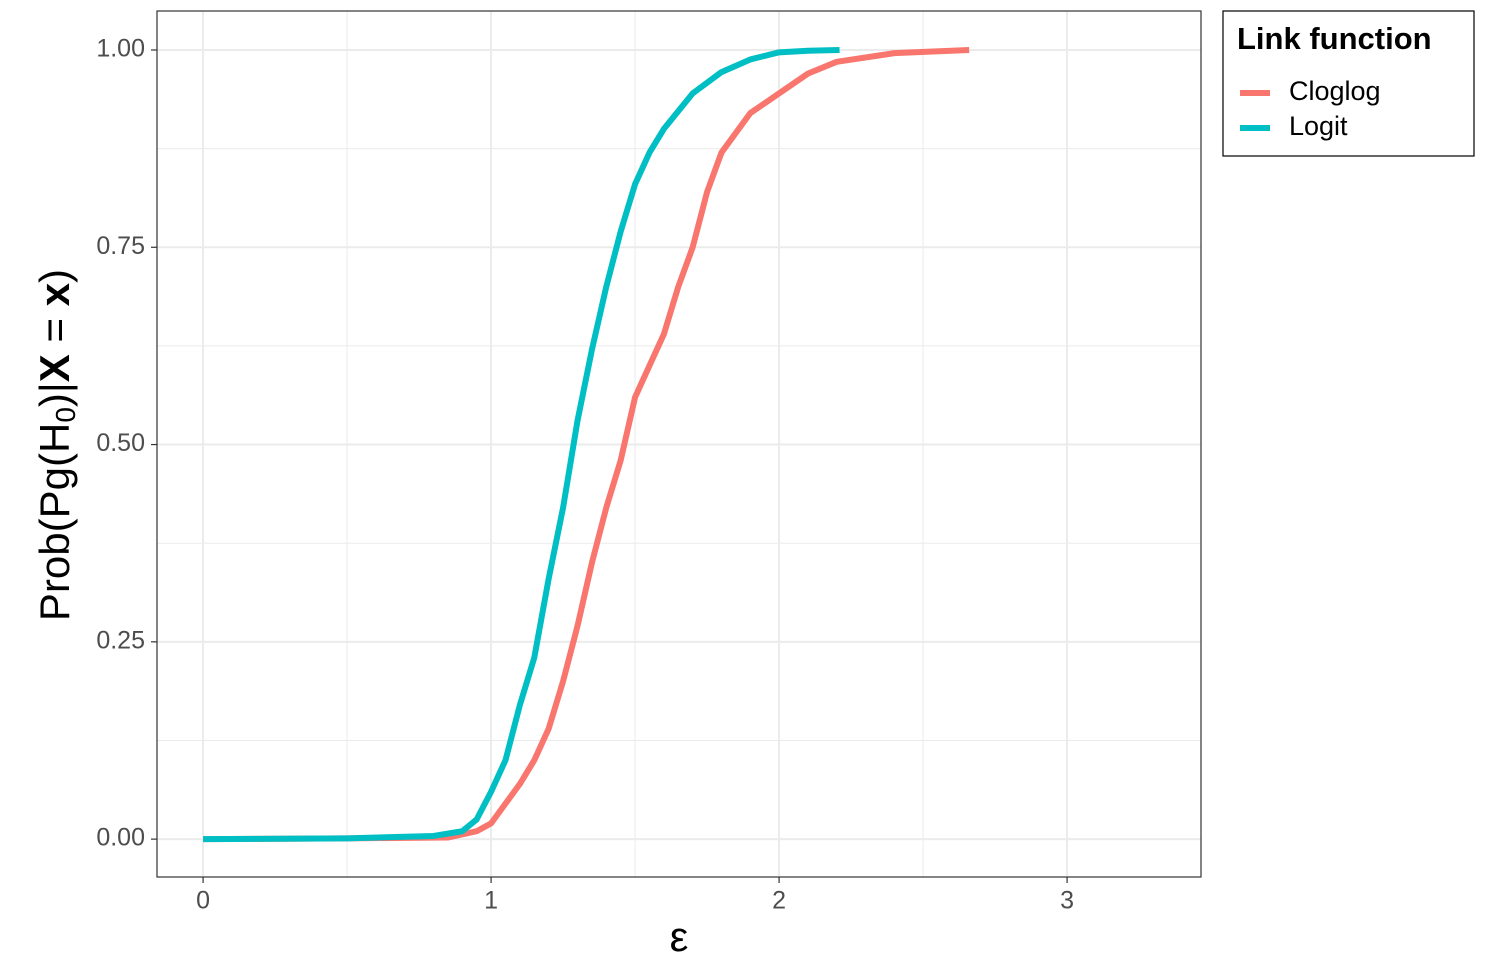 The image size is (1485, 980). What do you see at coordinates (1318, 126) in the screenshot?
I see `legend-label: Logit` at bounding box center [1318, 126].